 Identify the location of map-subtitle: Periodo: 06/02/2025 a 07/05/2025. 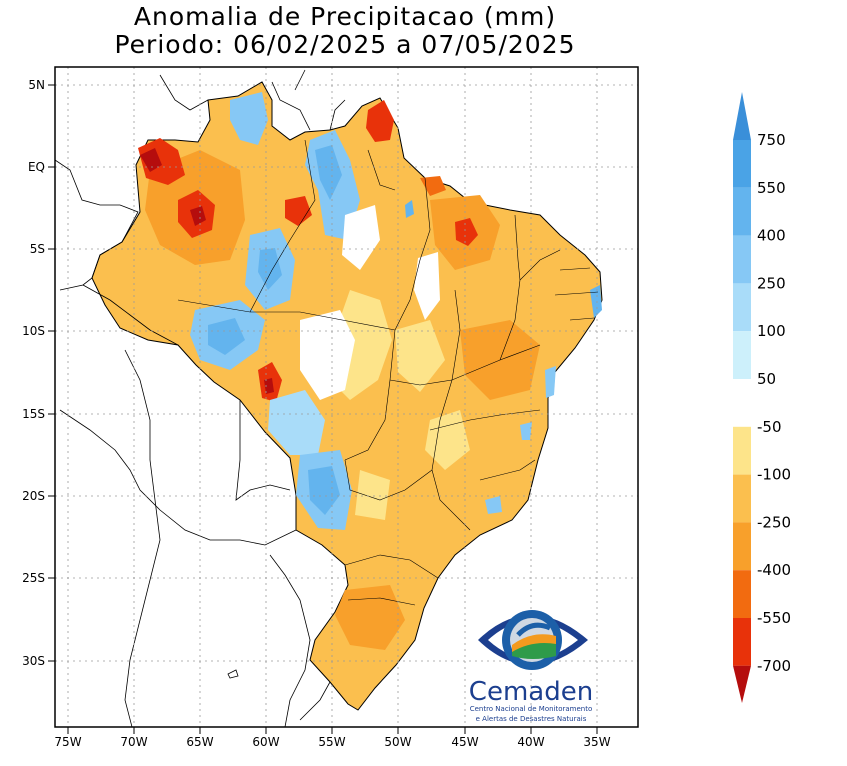
(345, 44).